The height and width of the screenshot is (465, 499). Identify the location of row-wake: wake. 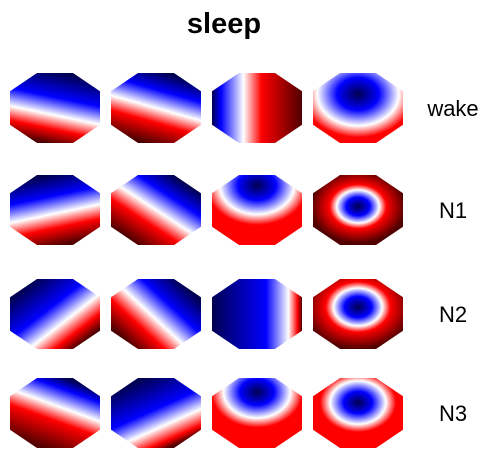
(244, 108).